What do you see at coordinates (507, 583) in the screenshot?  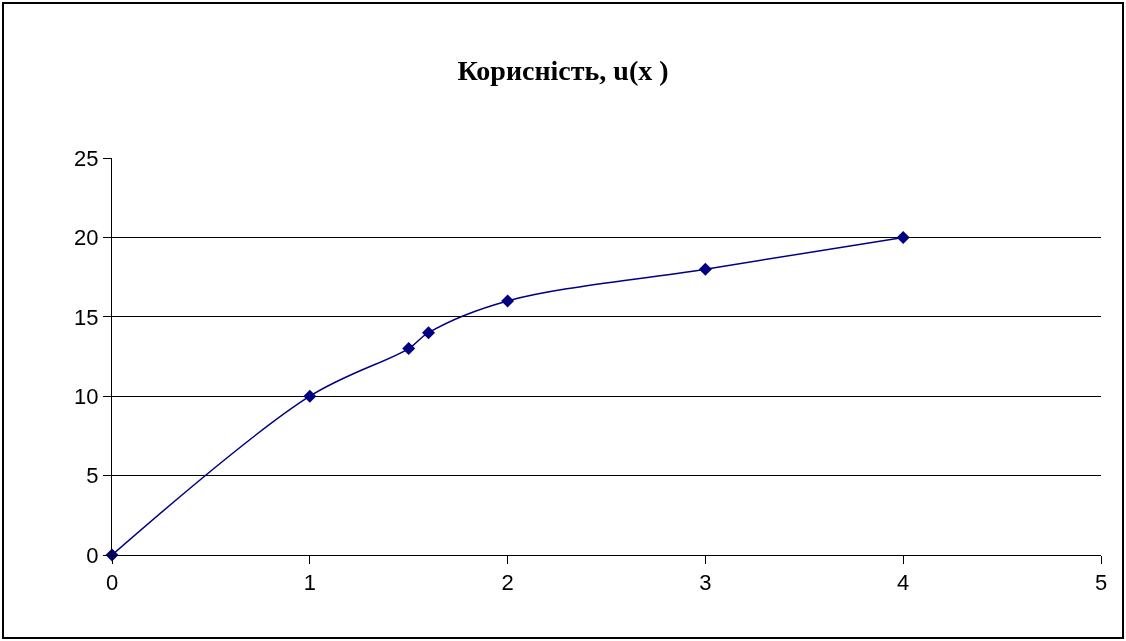 I see `x-tick-label: 2` at bounding box center [507, 583].